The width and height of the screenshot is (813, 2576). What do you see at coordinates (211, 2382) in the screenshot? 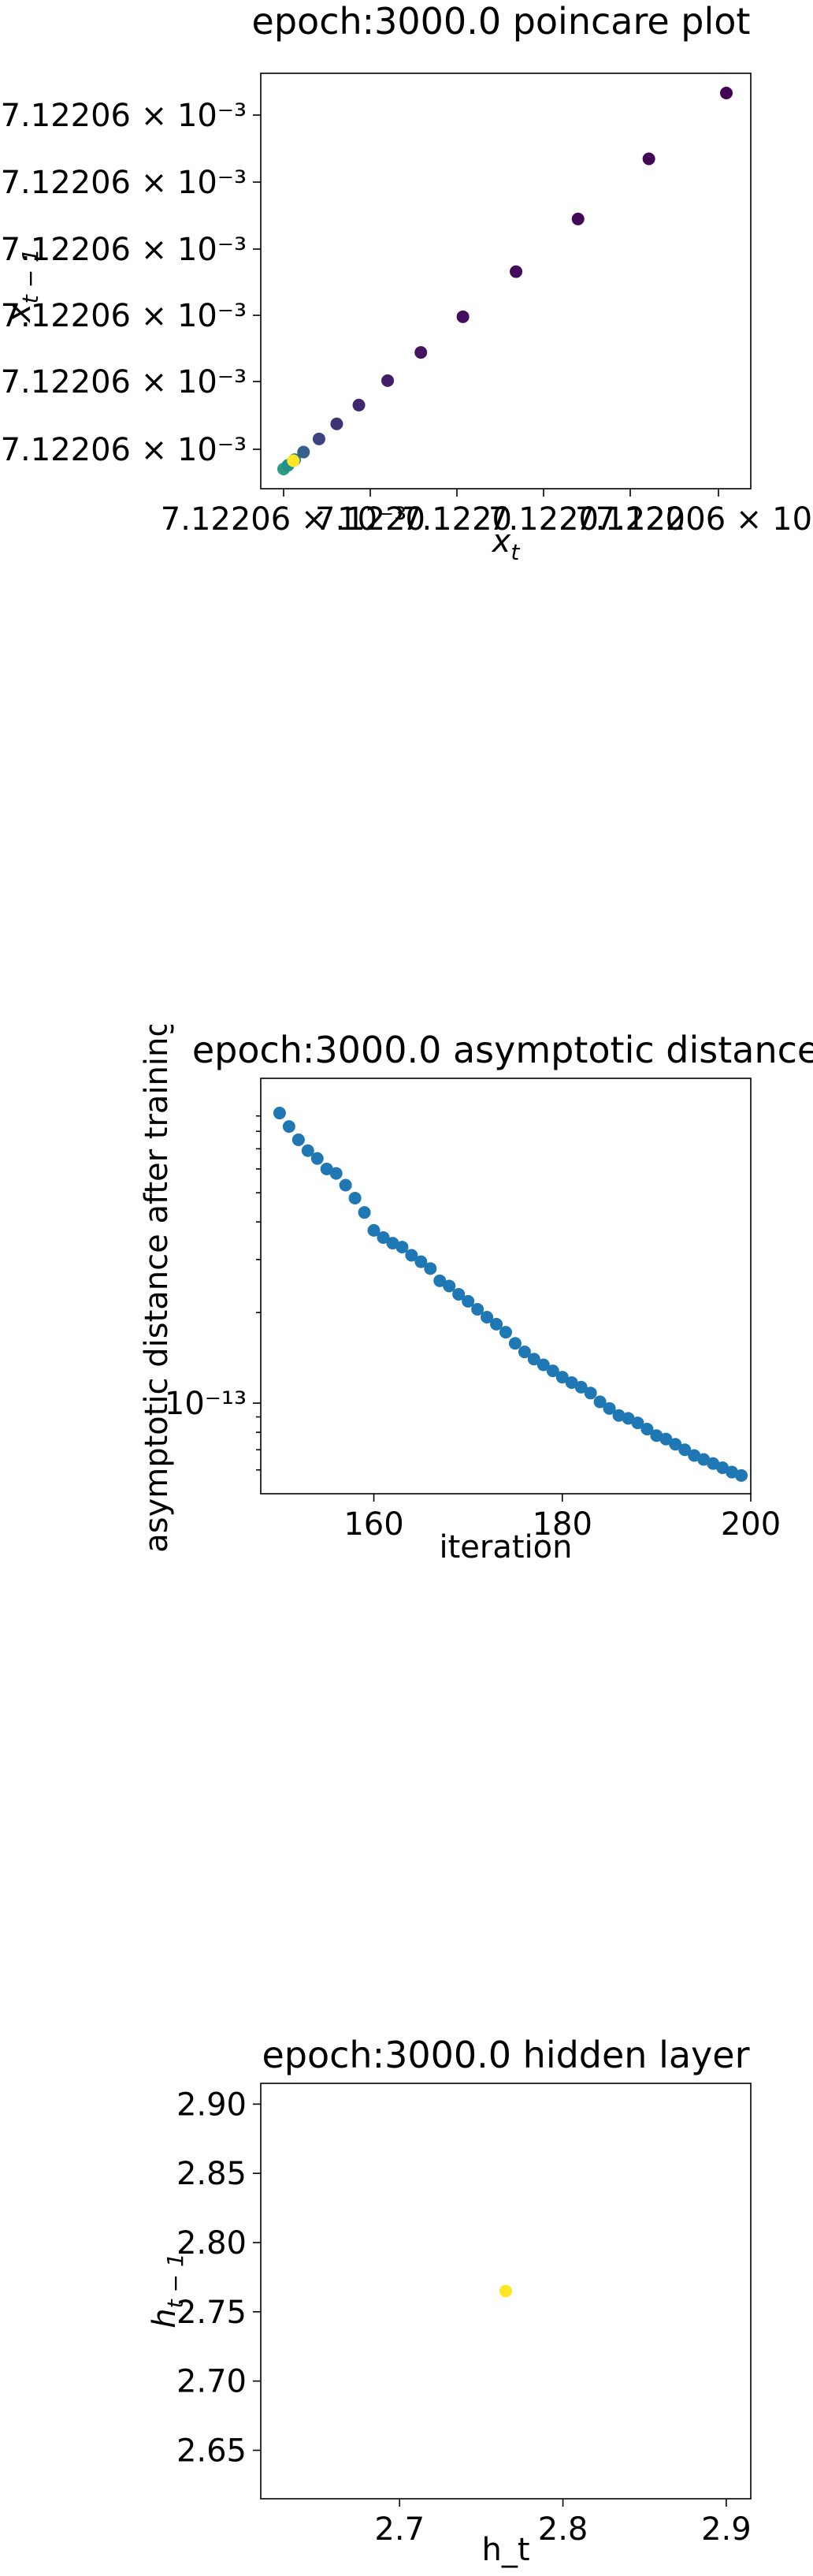
I see `y-tick-label: 2.70` at bounding box center [211, 2382].